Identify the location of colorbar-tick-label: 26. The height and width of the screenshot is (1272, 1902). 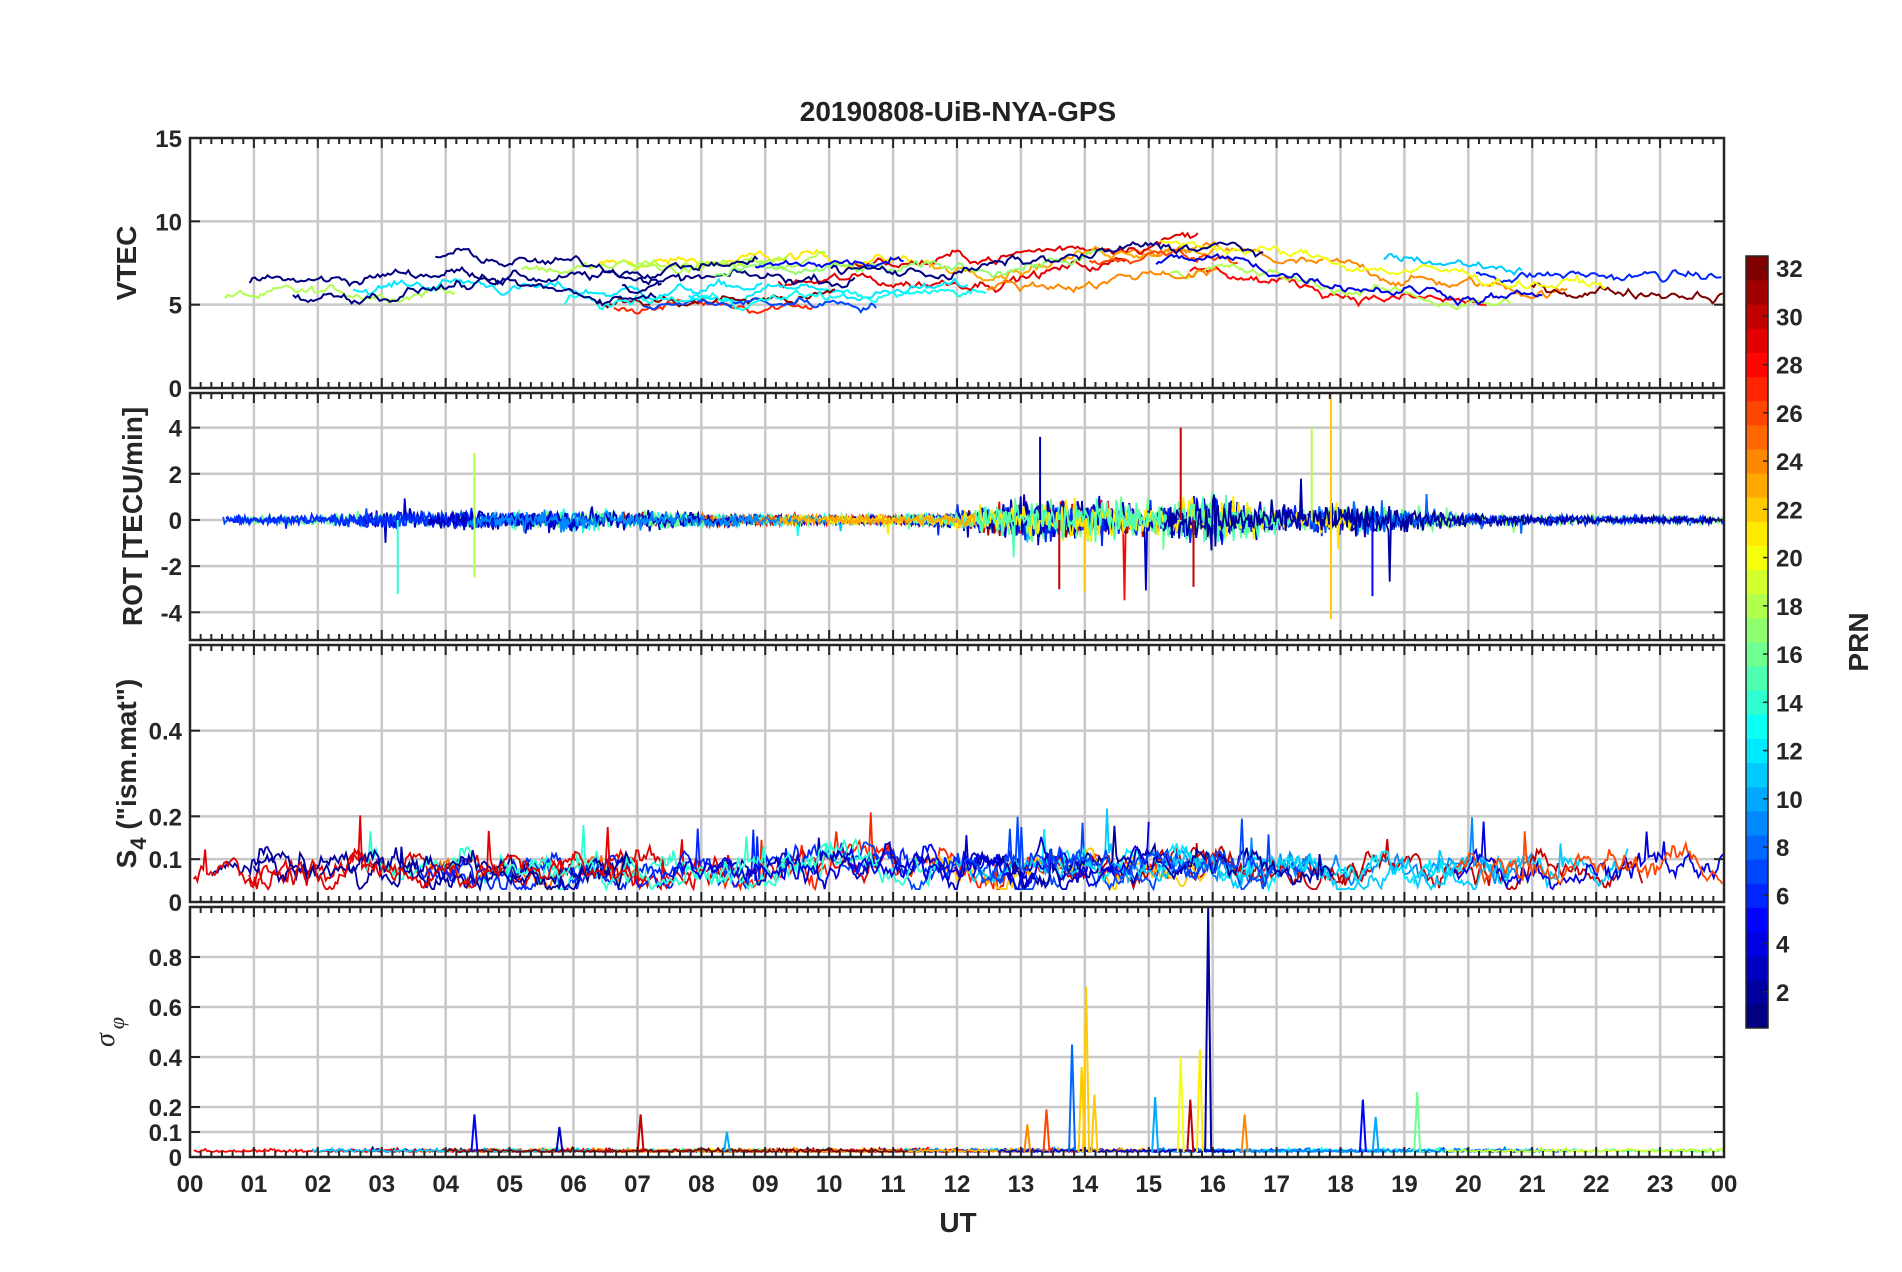
(1789, 414).